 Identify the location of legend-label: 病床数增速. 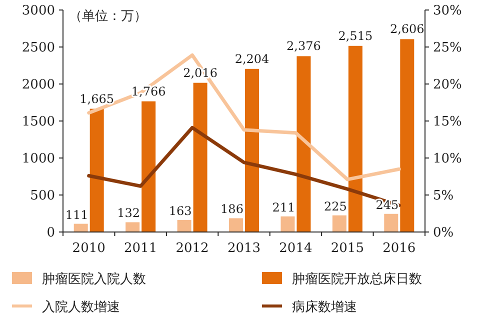
(324, 307).